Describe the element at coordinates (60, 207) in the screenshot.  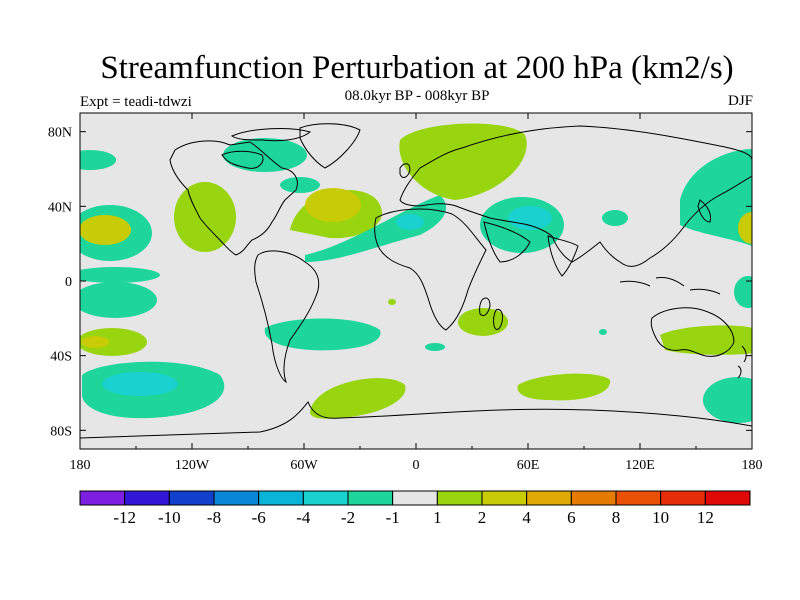
I see `y-tick-label: 40N` at that location.